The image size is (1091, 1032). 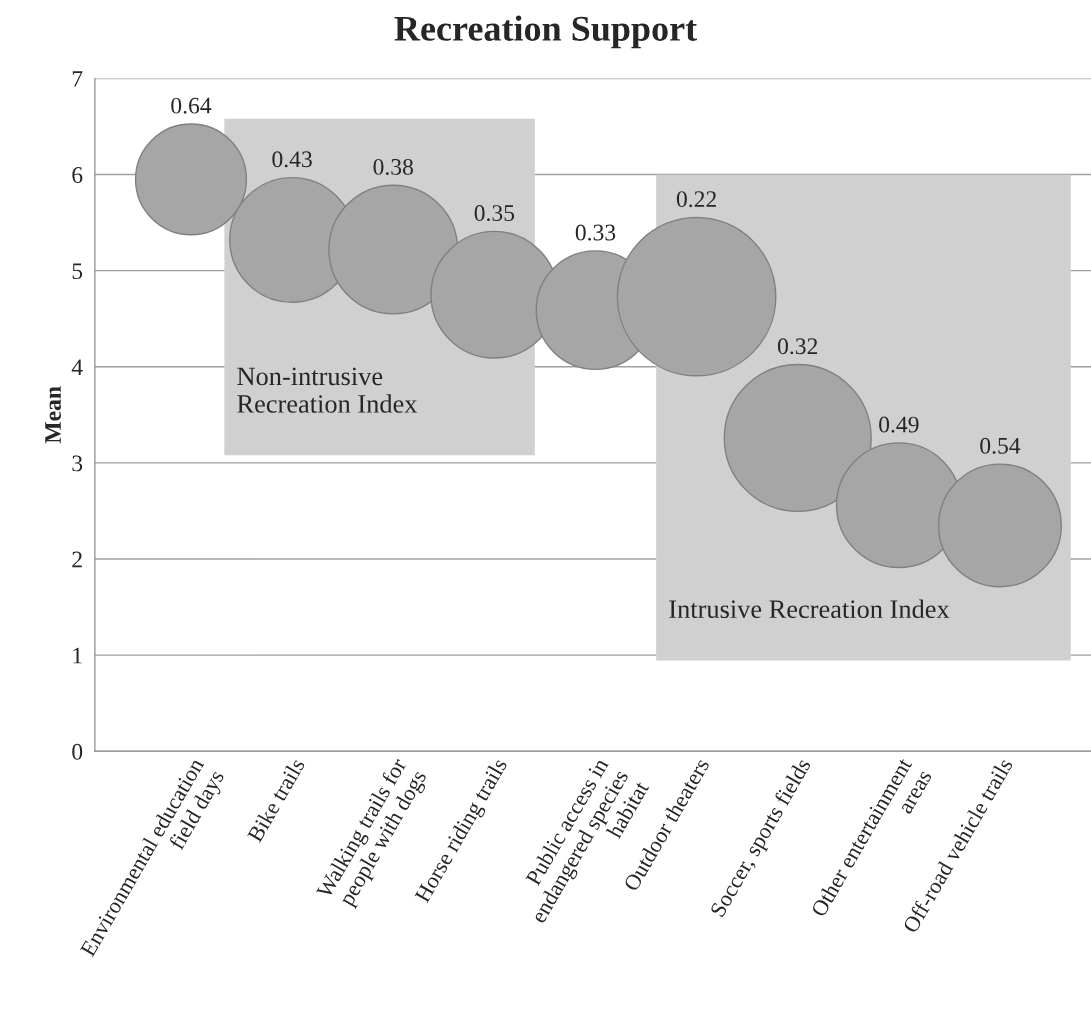 I want to click on y-tick-label: 3, so click(x=77, y=463).